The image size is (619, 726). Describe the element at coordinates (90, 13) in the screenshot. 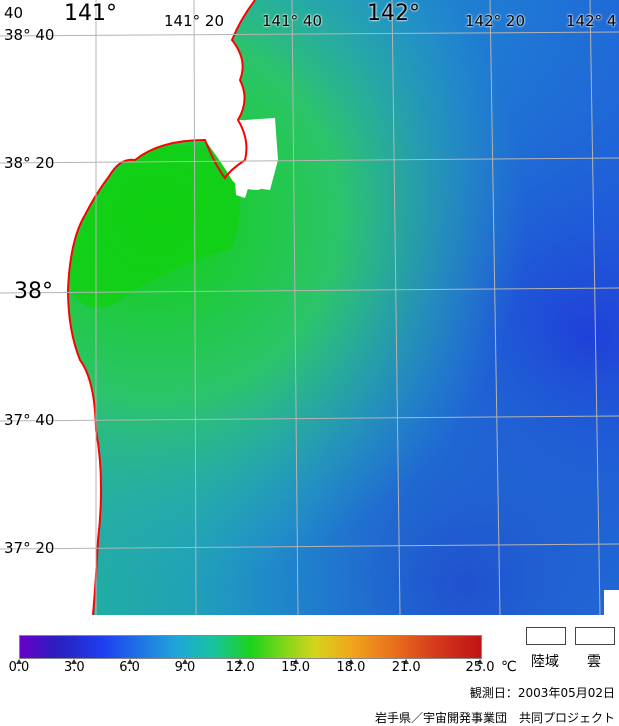

I see `lon-label-141: 141°` at that location.